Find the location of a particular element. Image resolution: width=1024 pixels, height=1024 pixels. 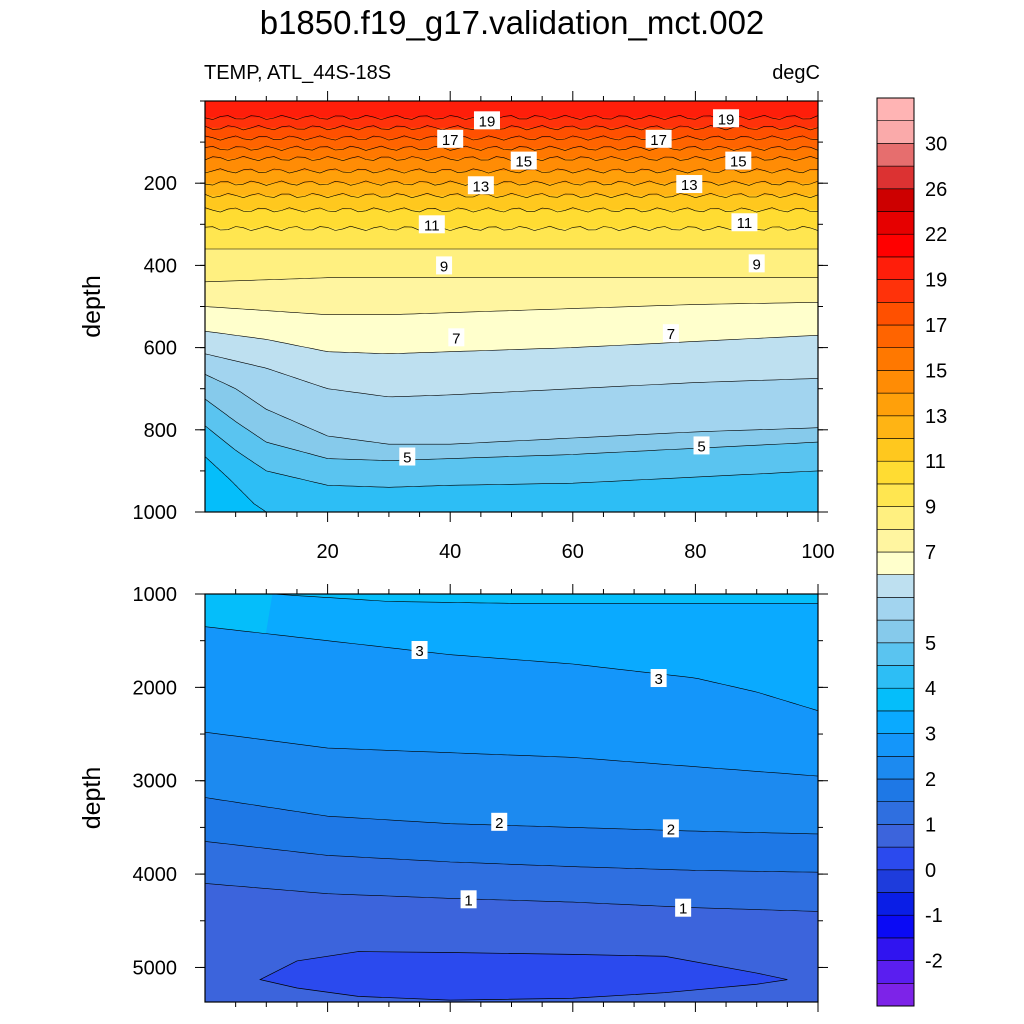

colorbar-label: -2 is located at coordinates (934, 962).